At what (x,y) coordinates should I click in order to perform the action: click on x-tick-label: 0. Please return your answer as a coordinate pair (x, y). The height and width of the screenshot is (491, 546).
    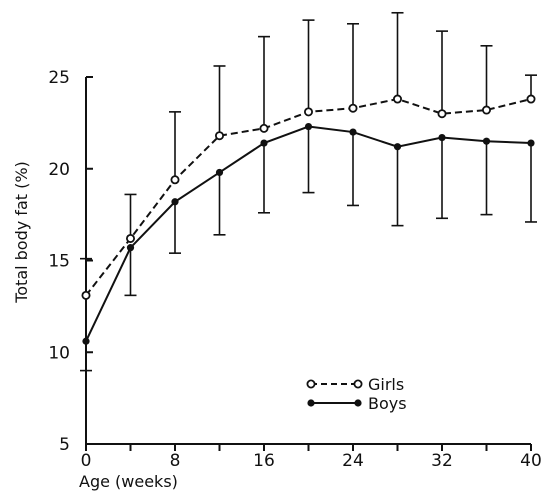
    Looking at the image, I should click on (86, 461).